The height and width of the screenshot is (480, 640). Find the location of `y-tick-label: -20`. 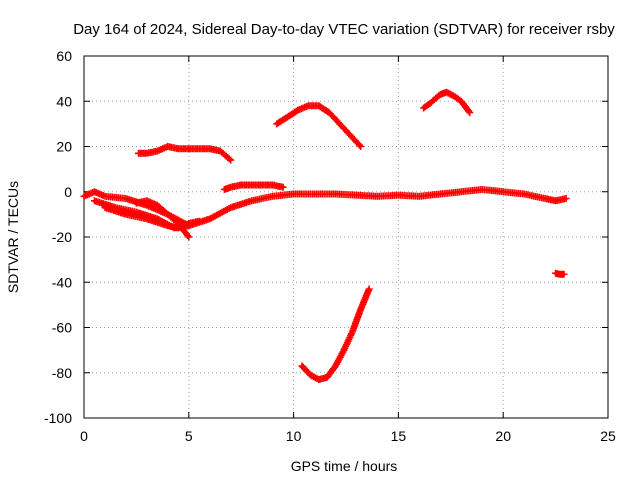

y-tick-label: -20 is located at coordinates (62, 237).